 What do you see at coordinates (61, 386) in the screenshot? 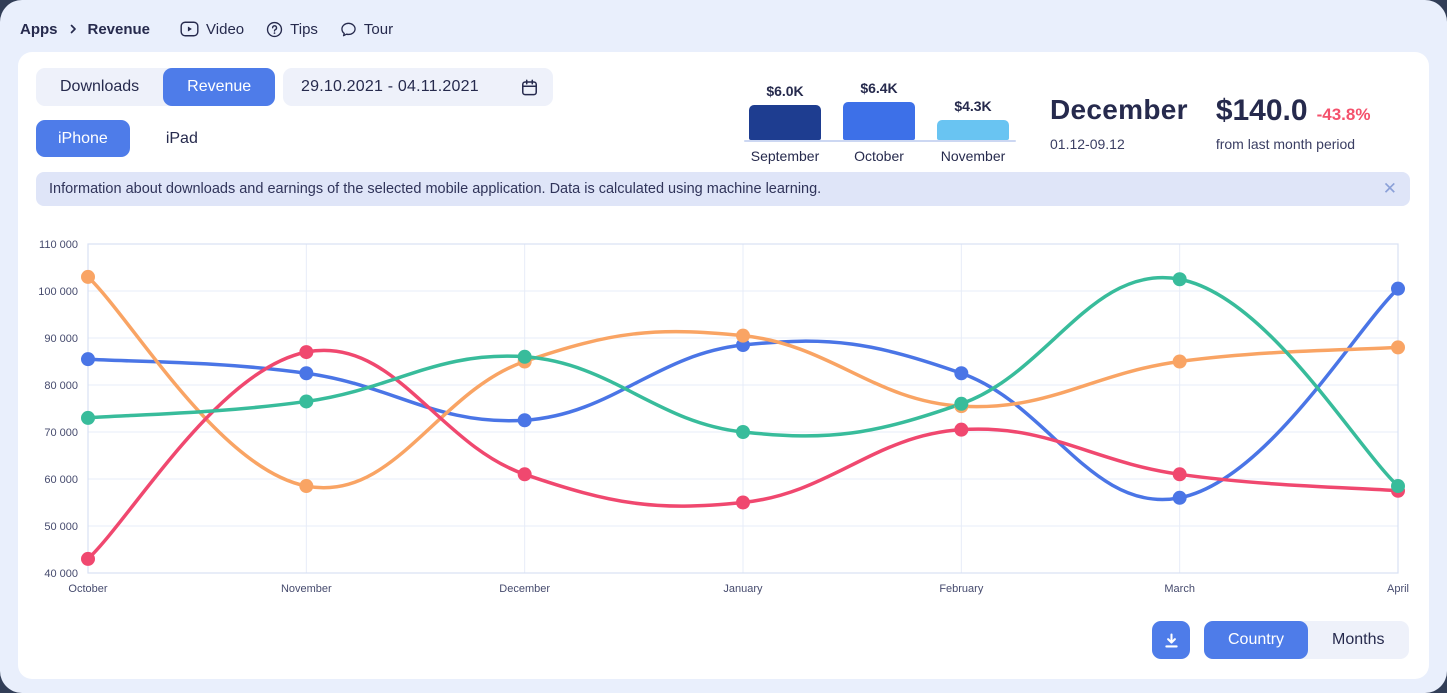
I see `y-tick-label: 80 000` at bounding box center [61, 386].